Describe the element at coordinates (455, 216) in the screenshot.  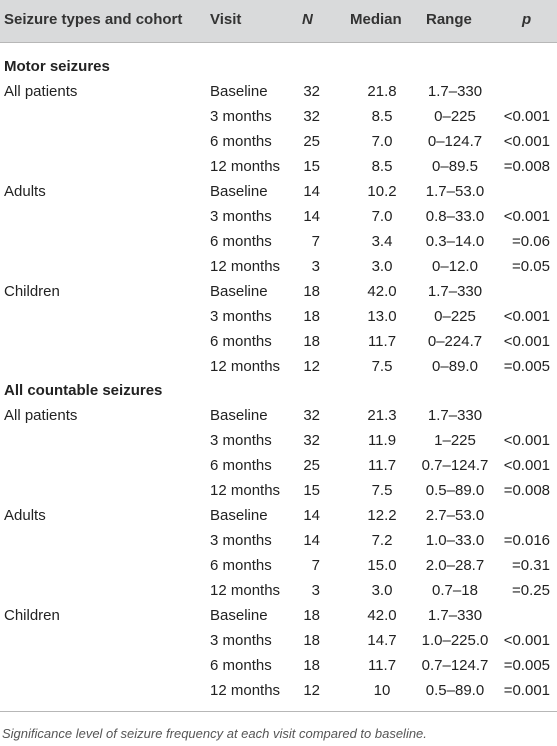
I see `cell-range: 0.8–33.0` at that location.